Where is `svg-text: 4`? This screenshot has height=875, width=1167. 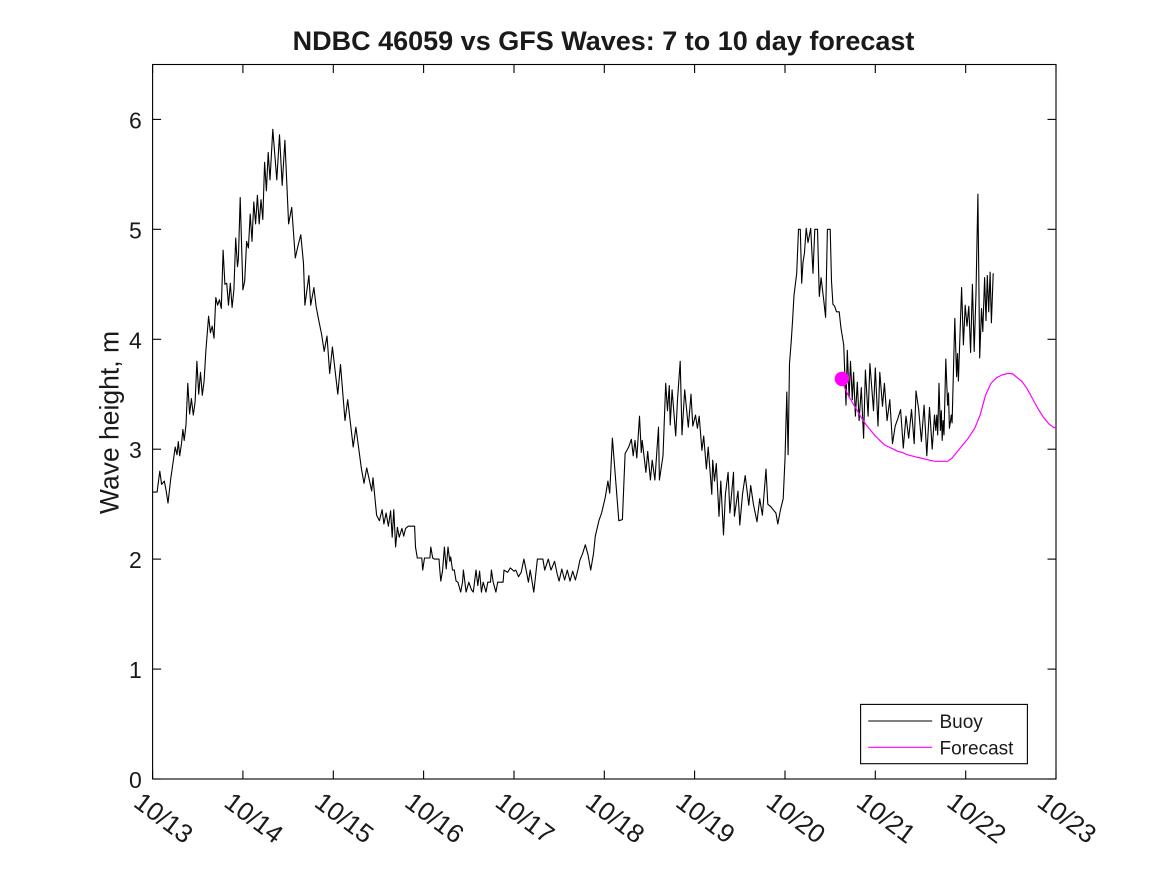
svg-text: 4 is located at coordinates (135, 340).